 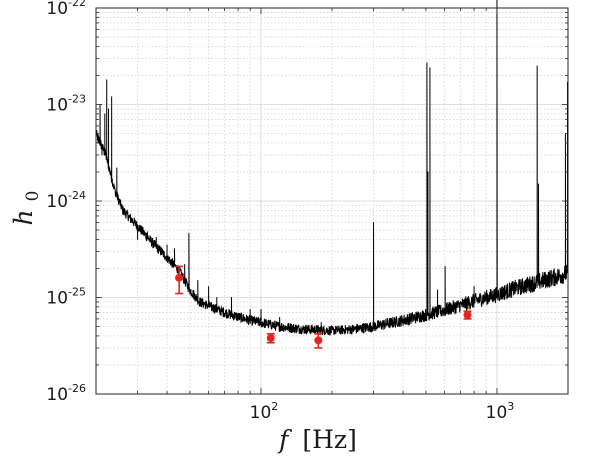 What do you see at coordinates (66, 393) in the screenshot?
I see `y-tick-label: 10-26` at bounding box center [66, 393].